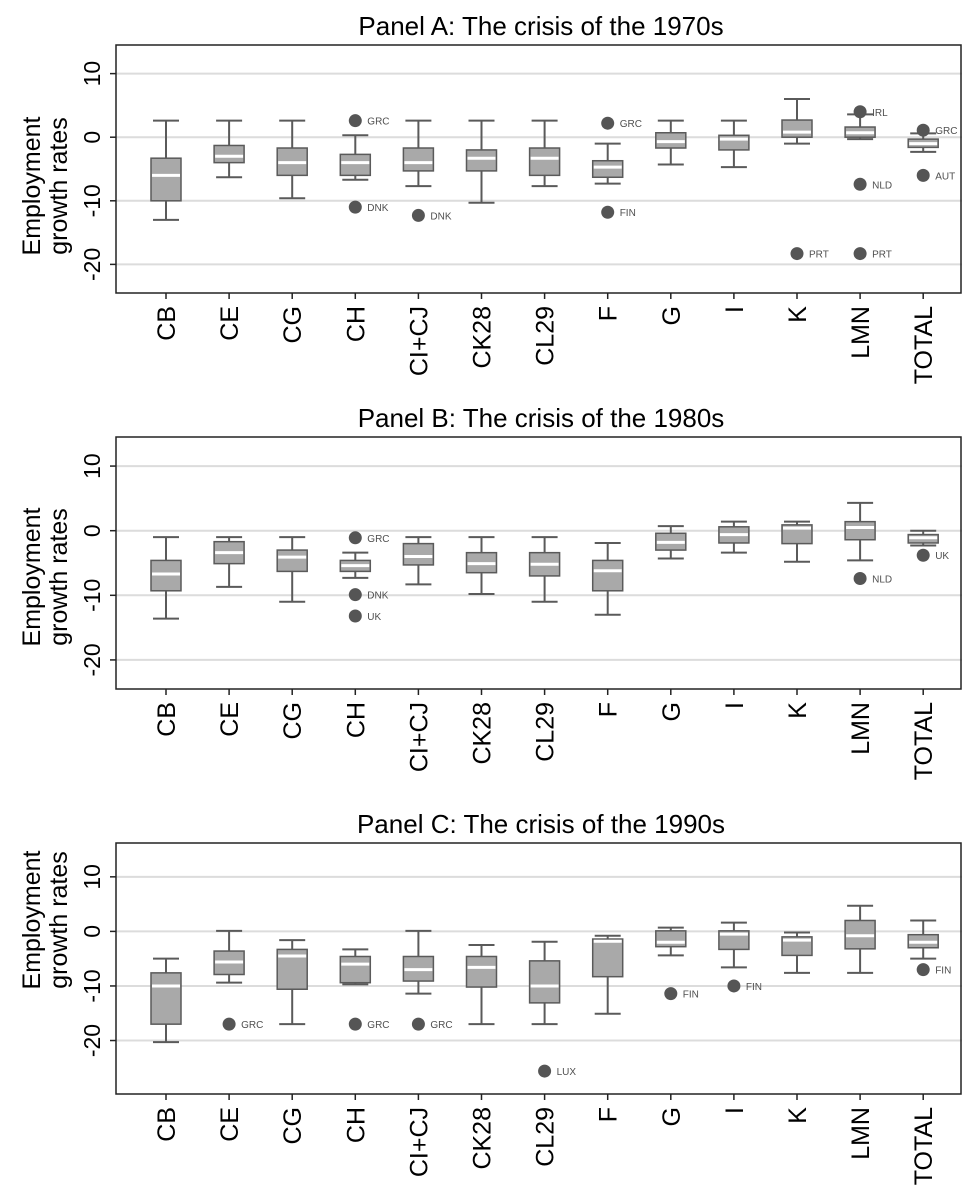 The height and width of the screenshot is (1197, 962). I want to click on x-tick-label: I, so click(735, 309).